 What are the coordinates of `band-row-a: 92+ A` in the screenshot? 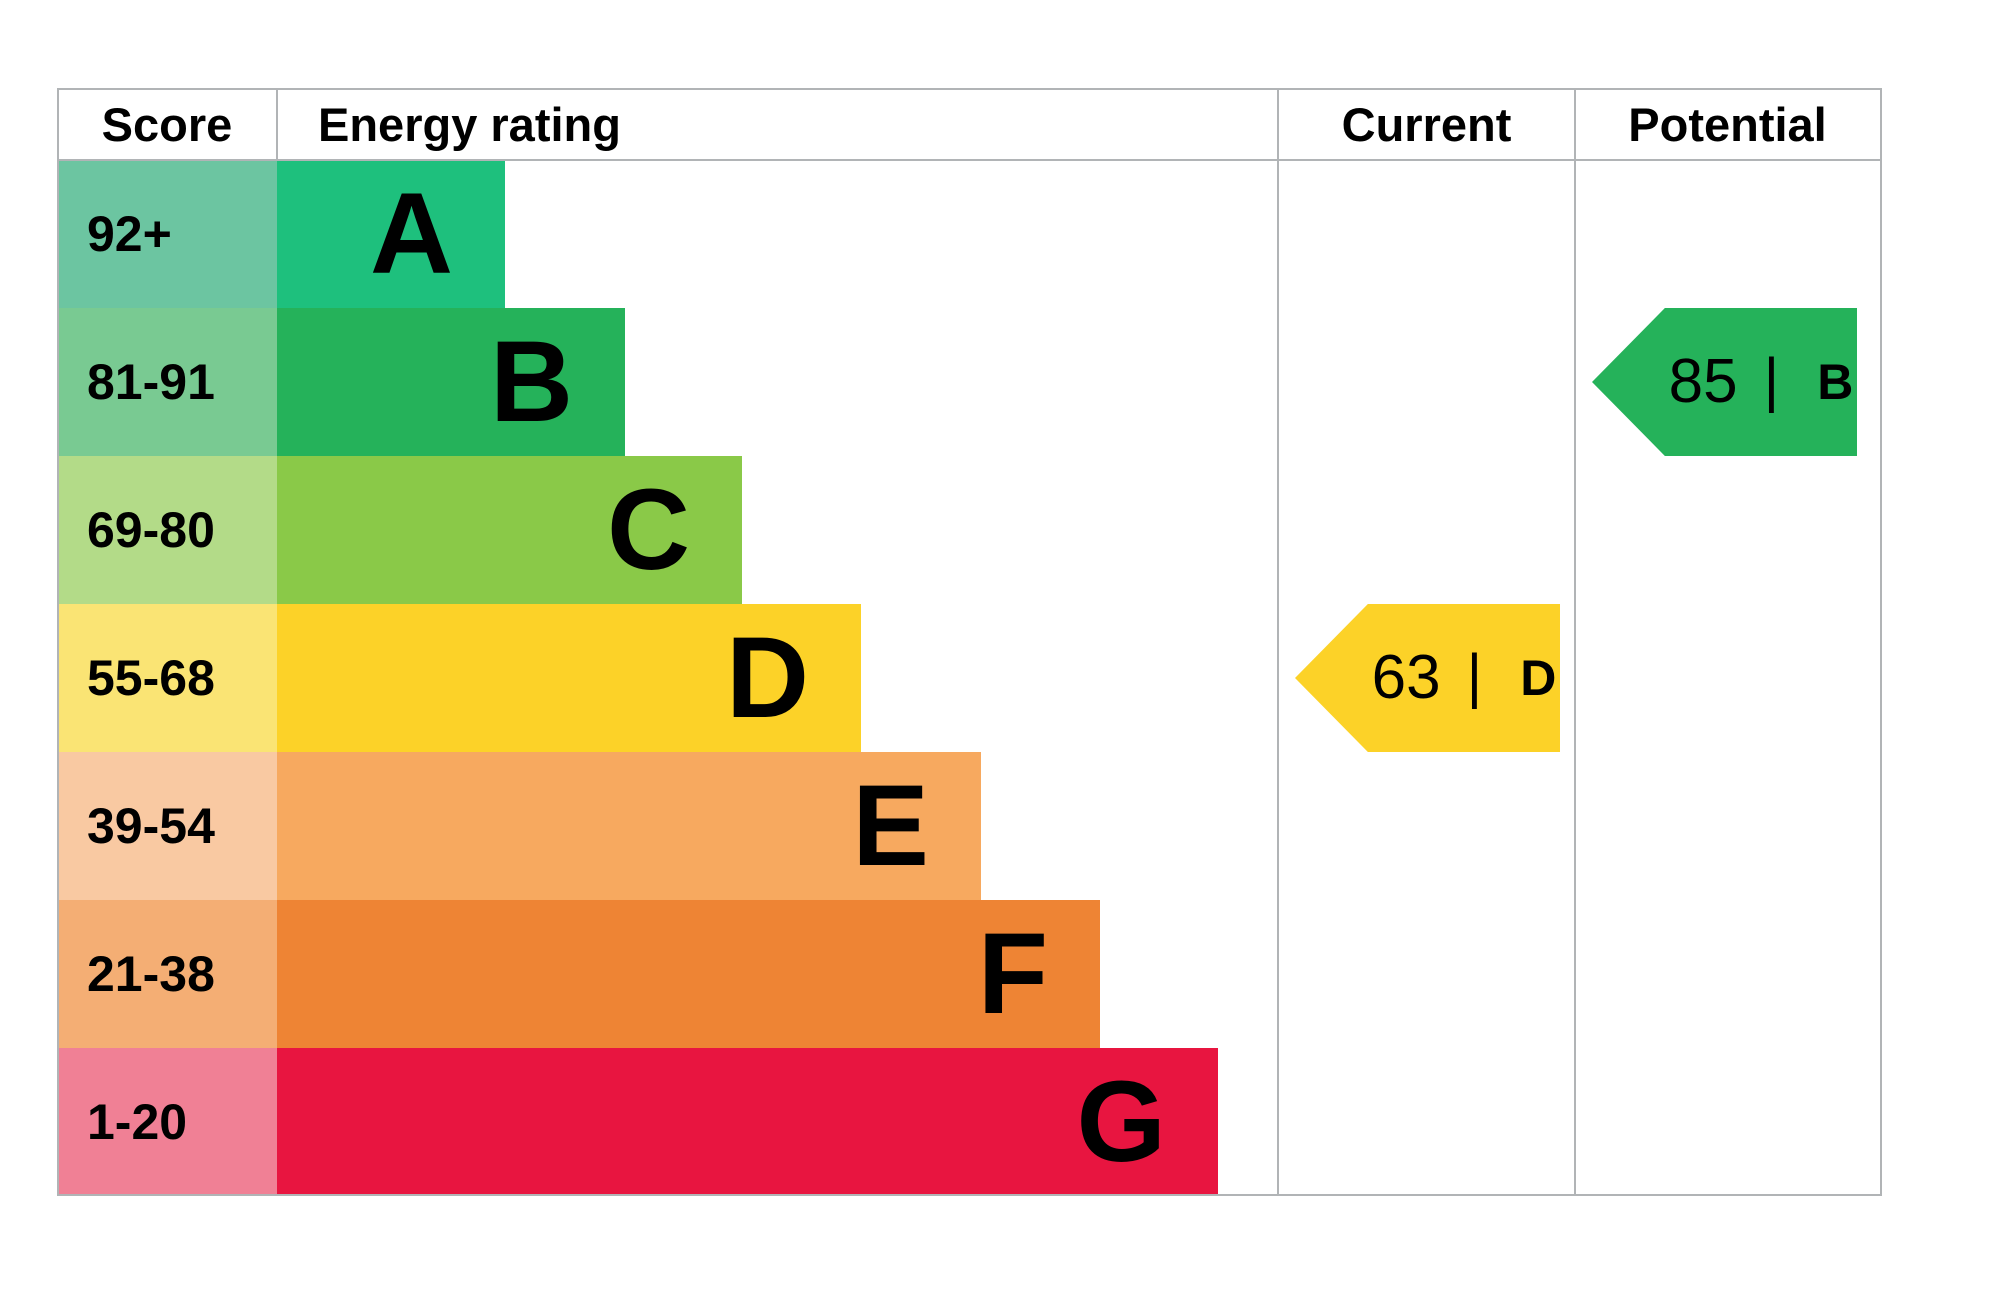 It's located at (969, 234).